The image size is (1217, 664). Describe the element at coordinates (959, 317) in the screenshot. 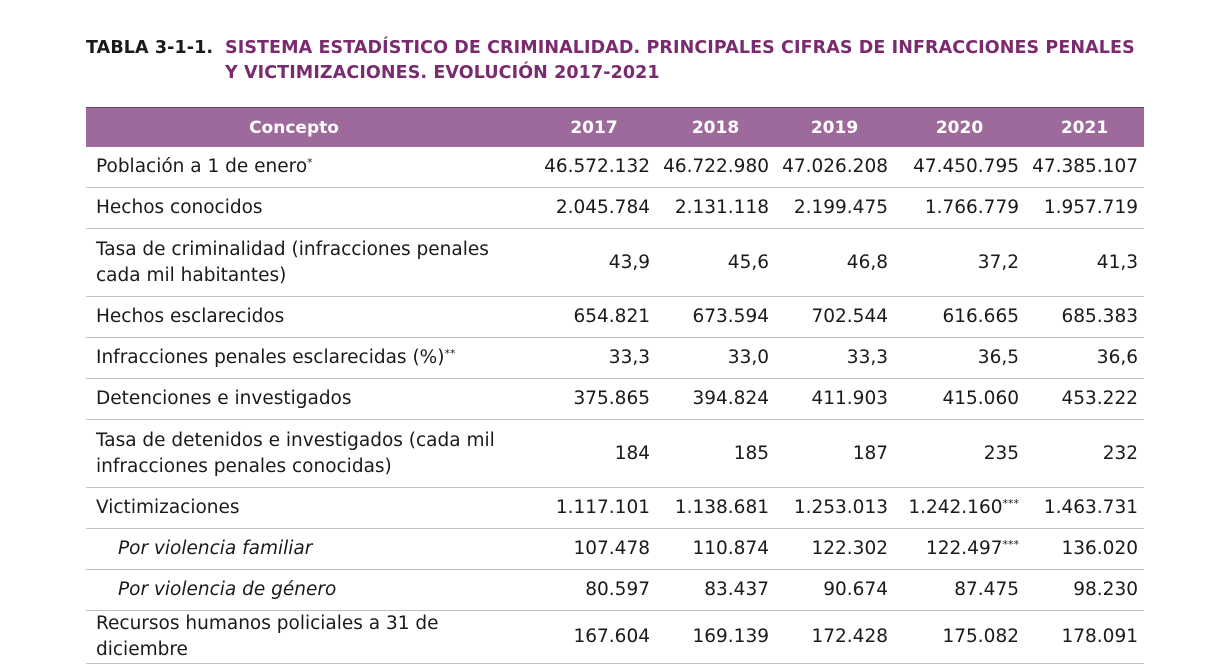

I see `table-cell: 616.665` at that location.